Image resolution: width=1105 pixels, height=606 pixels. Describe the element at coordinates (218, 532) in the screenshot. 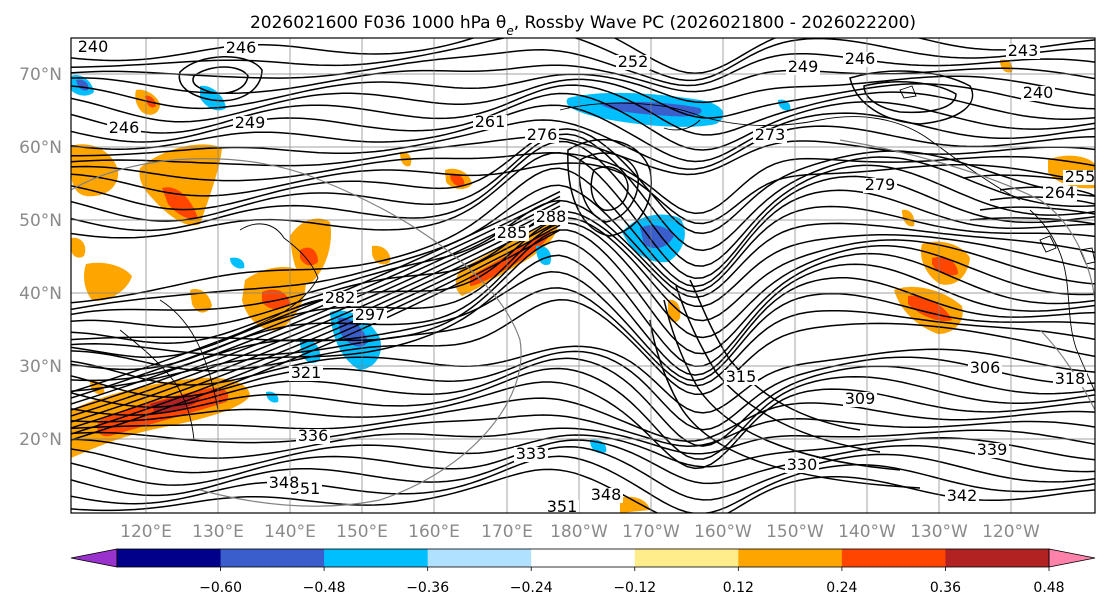

I see `longitude-label: 130°E` at that location.